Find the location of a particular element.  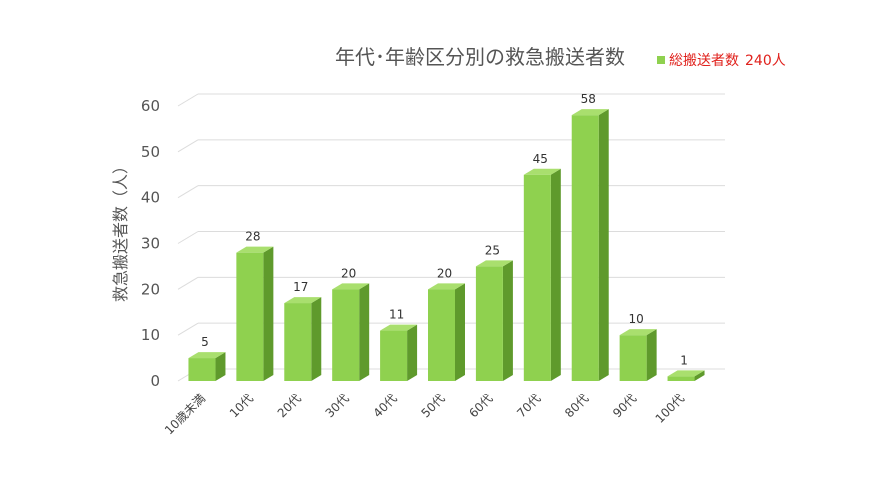

data-label: 5 is located at coordinates (205, 342).